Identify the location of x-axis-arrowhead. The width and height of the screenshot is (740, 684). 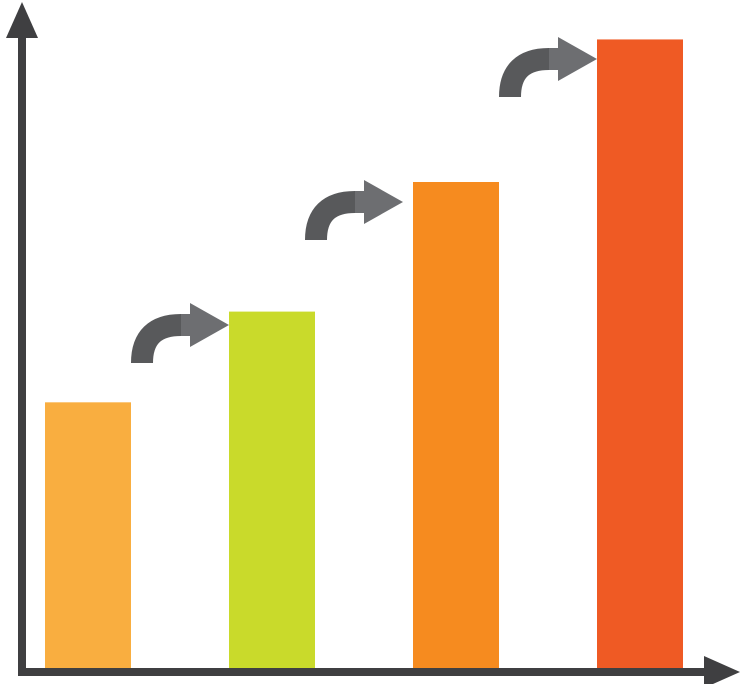
(722, 670).